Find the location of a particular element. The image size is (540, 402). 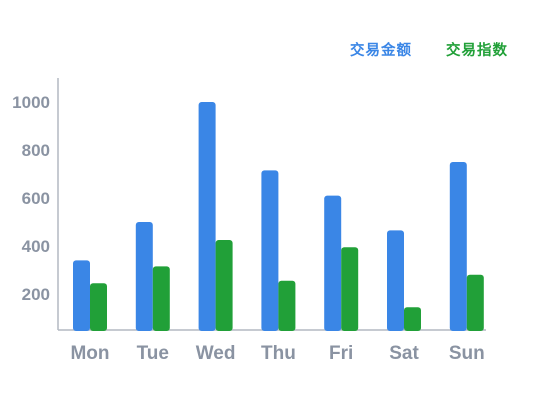

y-tick-label: 1000 is located at coordinates (31, 102).